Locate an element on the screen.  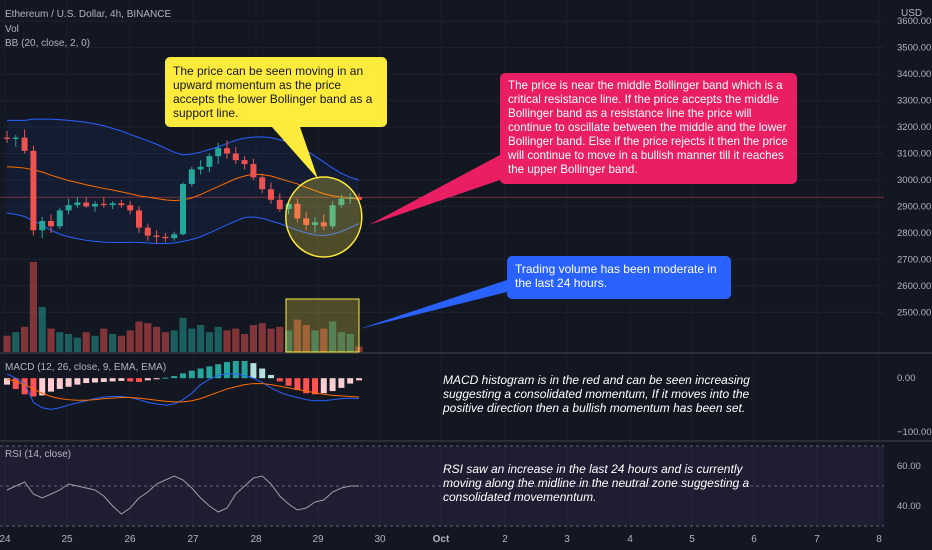
price-tick-label: 3400.00 is located at coordinates (914, 74).